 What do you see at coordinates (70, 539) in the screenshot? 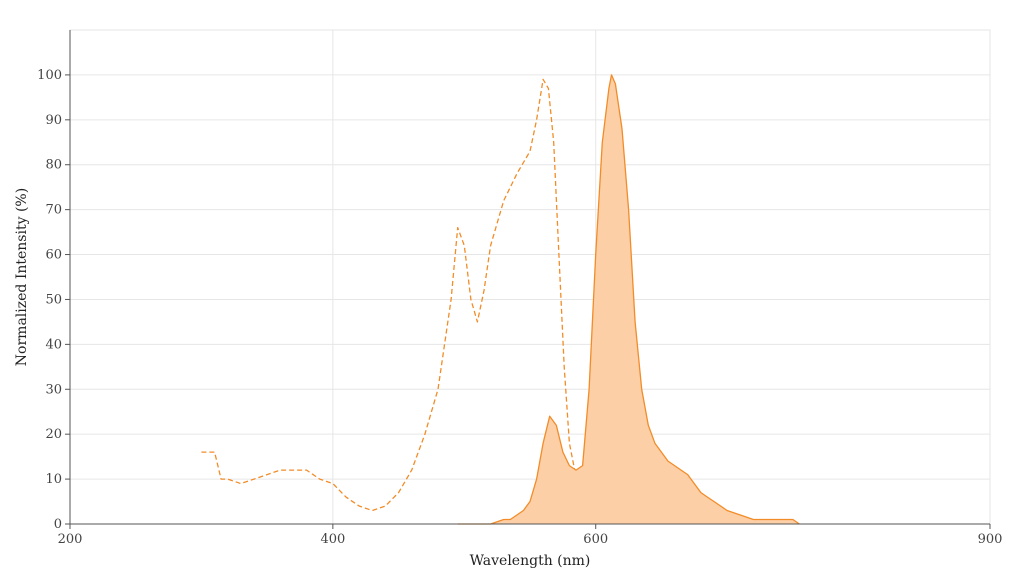
I see `x-tick-label: 200` at bounding box center [70, 539].